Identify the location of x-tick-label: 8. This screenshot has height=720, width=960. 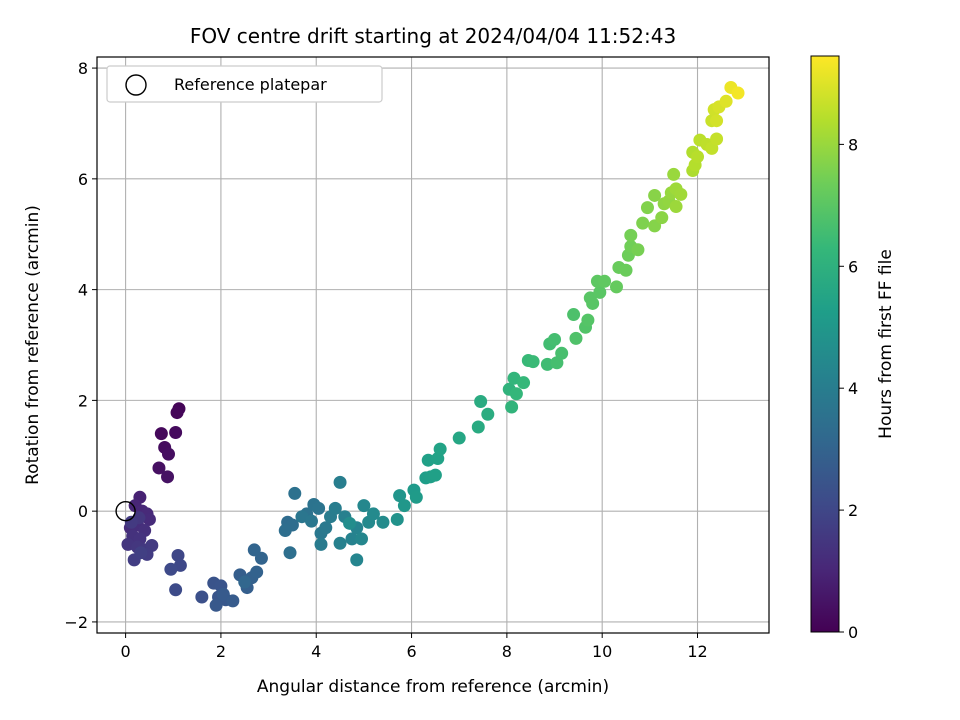
(507, 651).